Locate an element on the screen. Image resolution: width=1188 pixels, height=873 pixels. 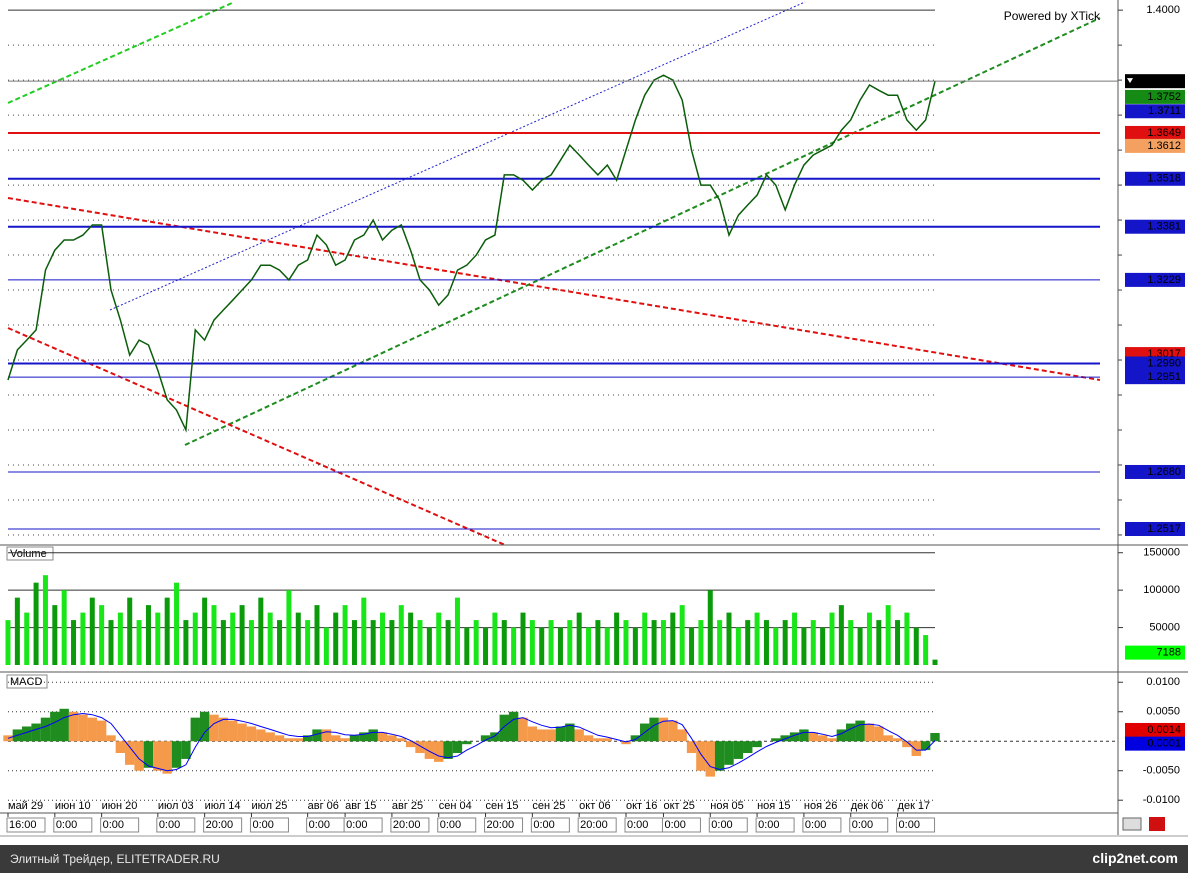
value-label: 1.3711 is located at coordinates (1164, 111).